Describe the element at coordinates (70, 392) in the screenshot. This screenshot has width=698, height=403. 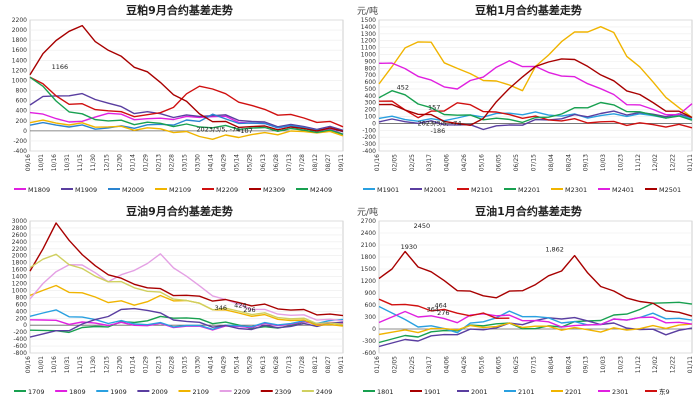
I see `legend-item: 1809` at that location.